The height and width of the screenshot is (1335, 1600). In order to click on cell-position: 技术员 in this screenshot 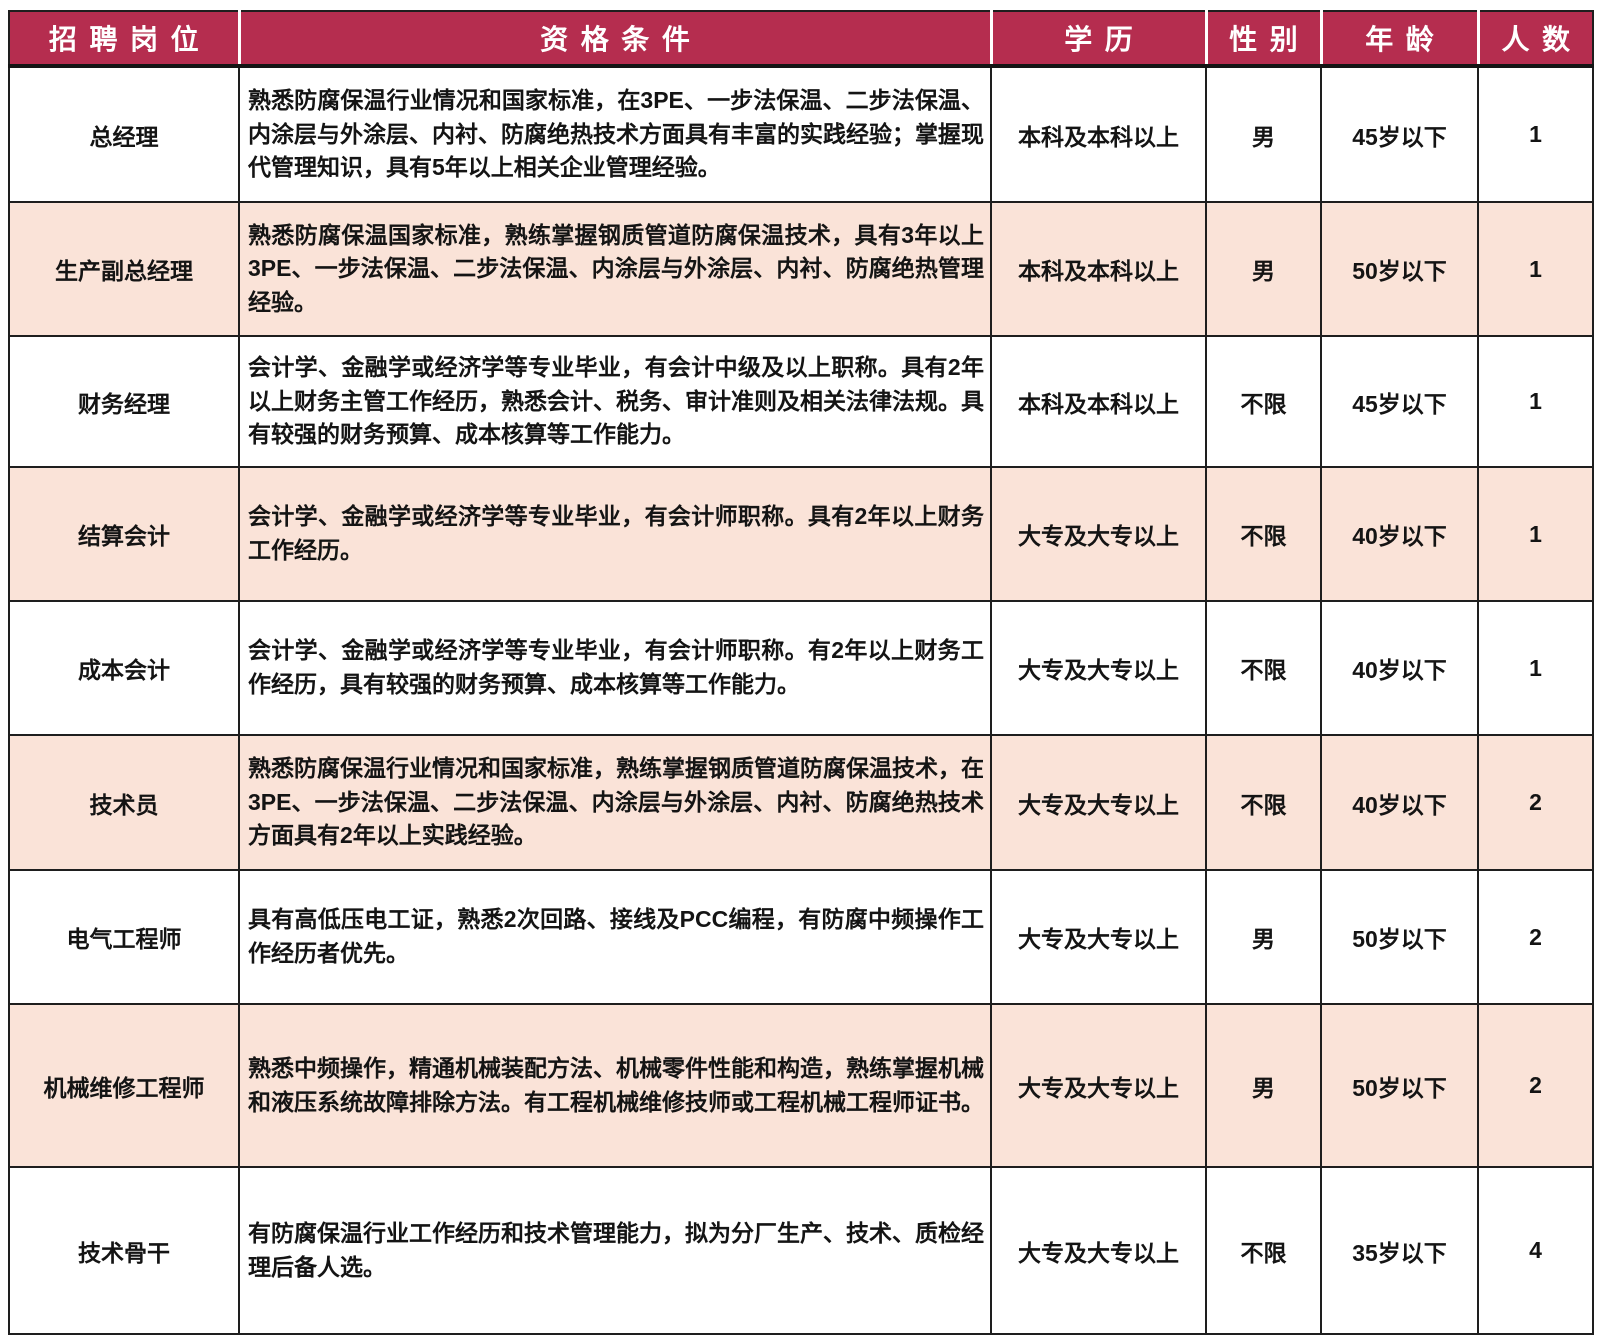, I will do `click(124, 802)`.